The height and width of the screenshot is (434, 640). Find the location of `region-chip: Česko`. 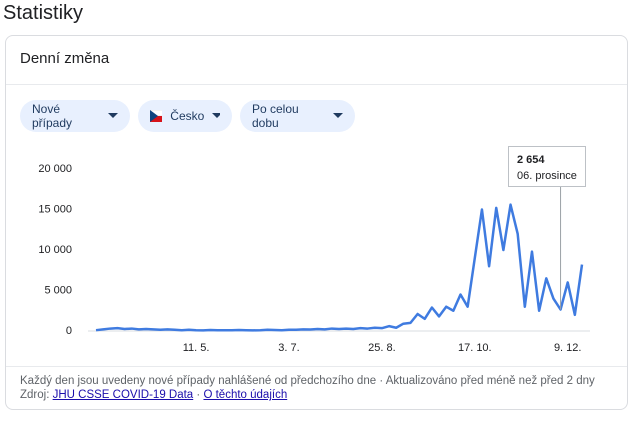

region-chip: Česko is located at coordinates (185, 116).